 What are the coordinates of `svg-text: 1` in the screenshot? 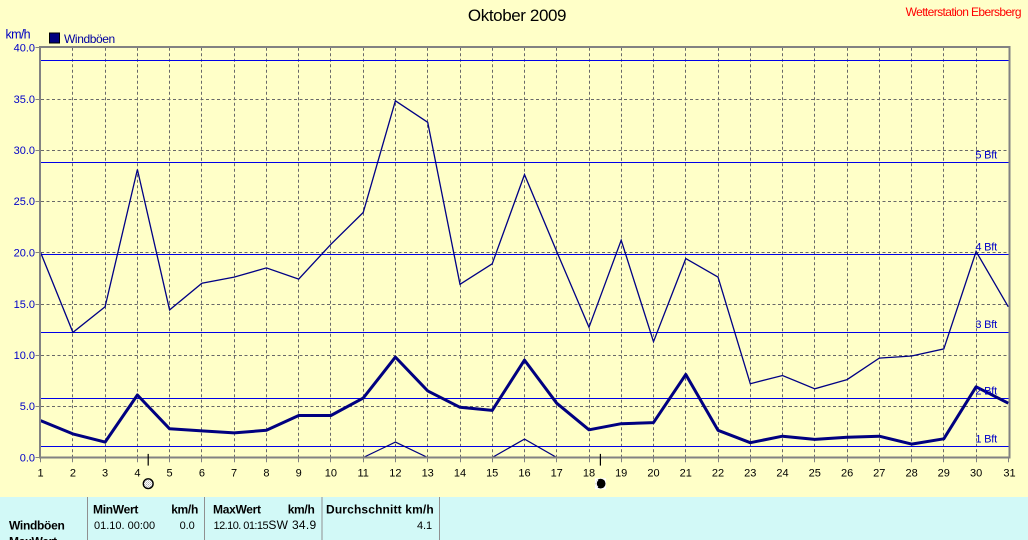 It's located at (41, 474).